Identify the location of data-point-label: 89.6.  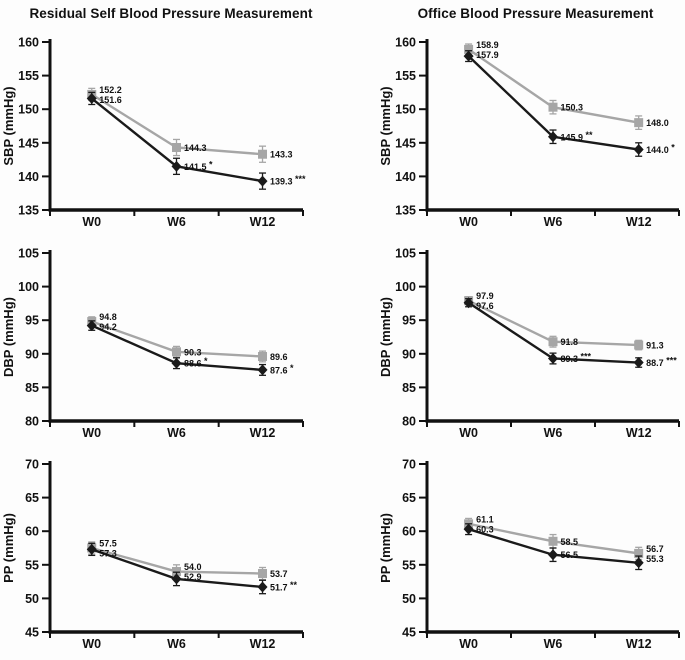
(279, 357).